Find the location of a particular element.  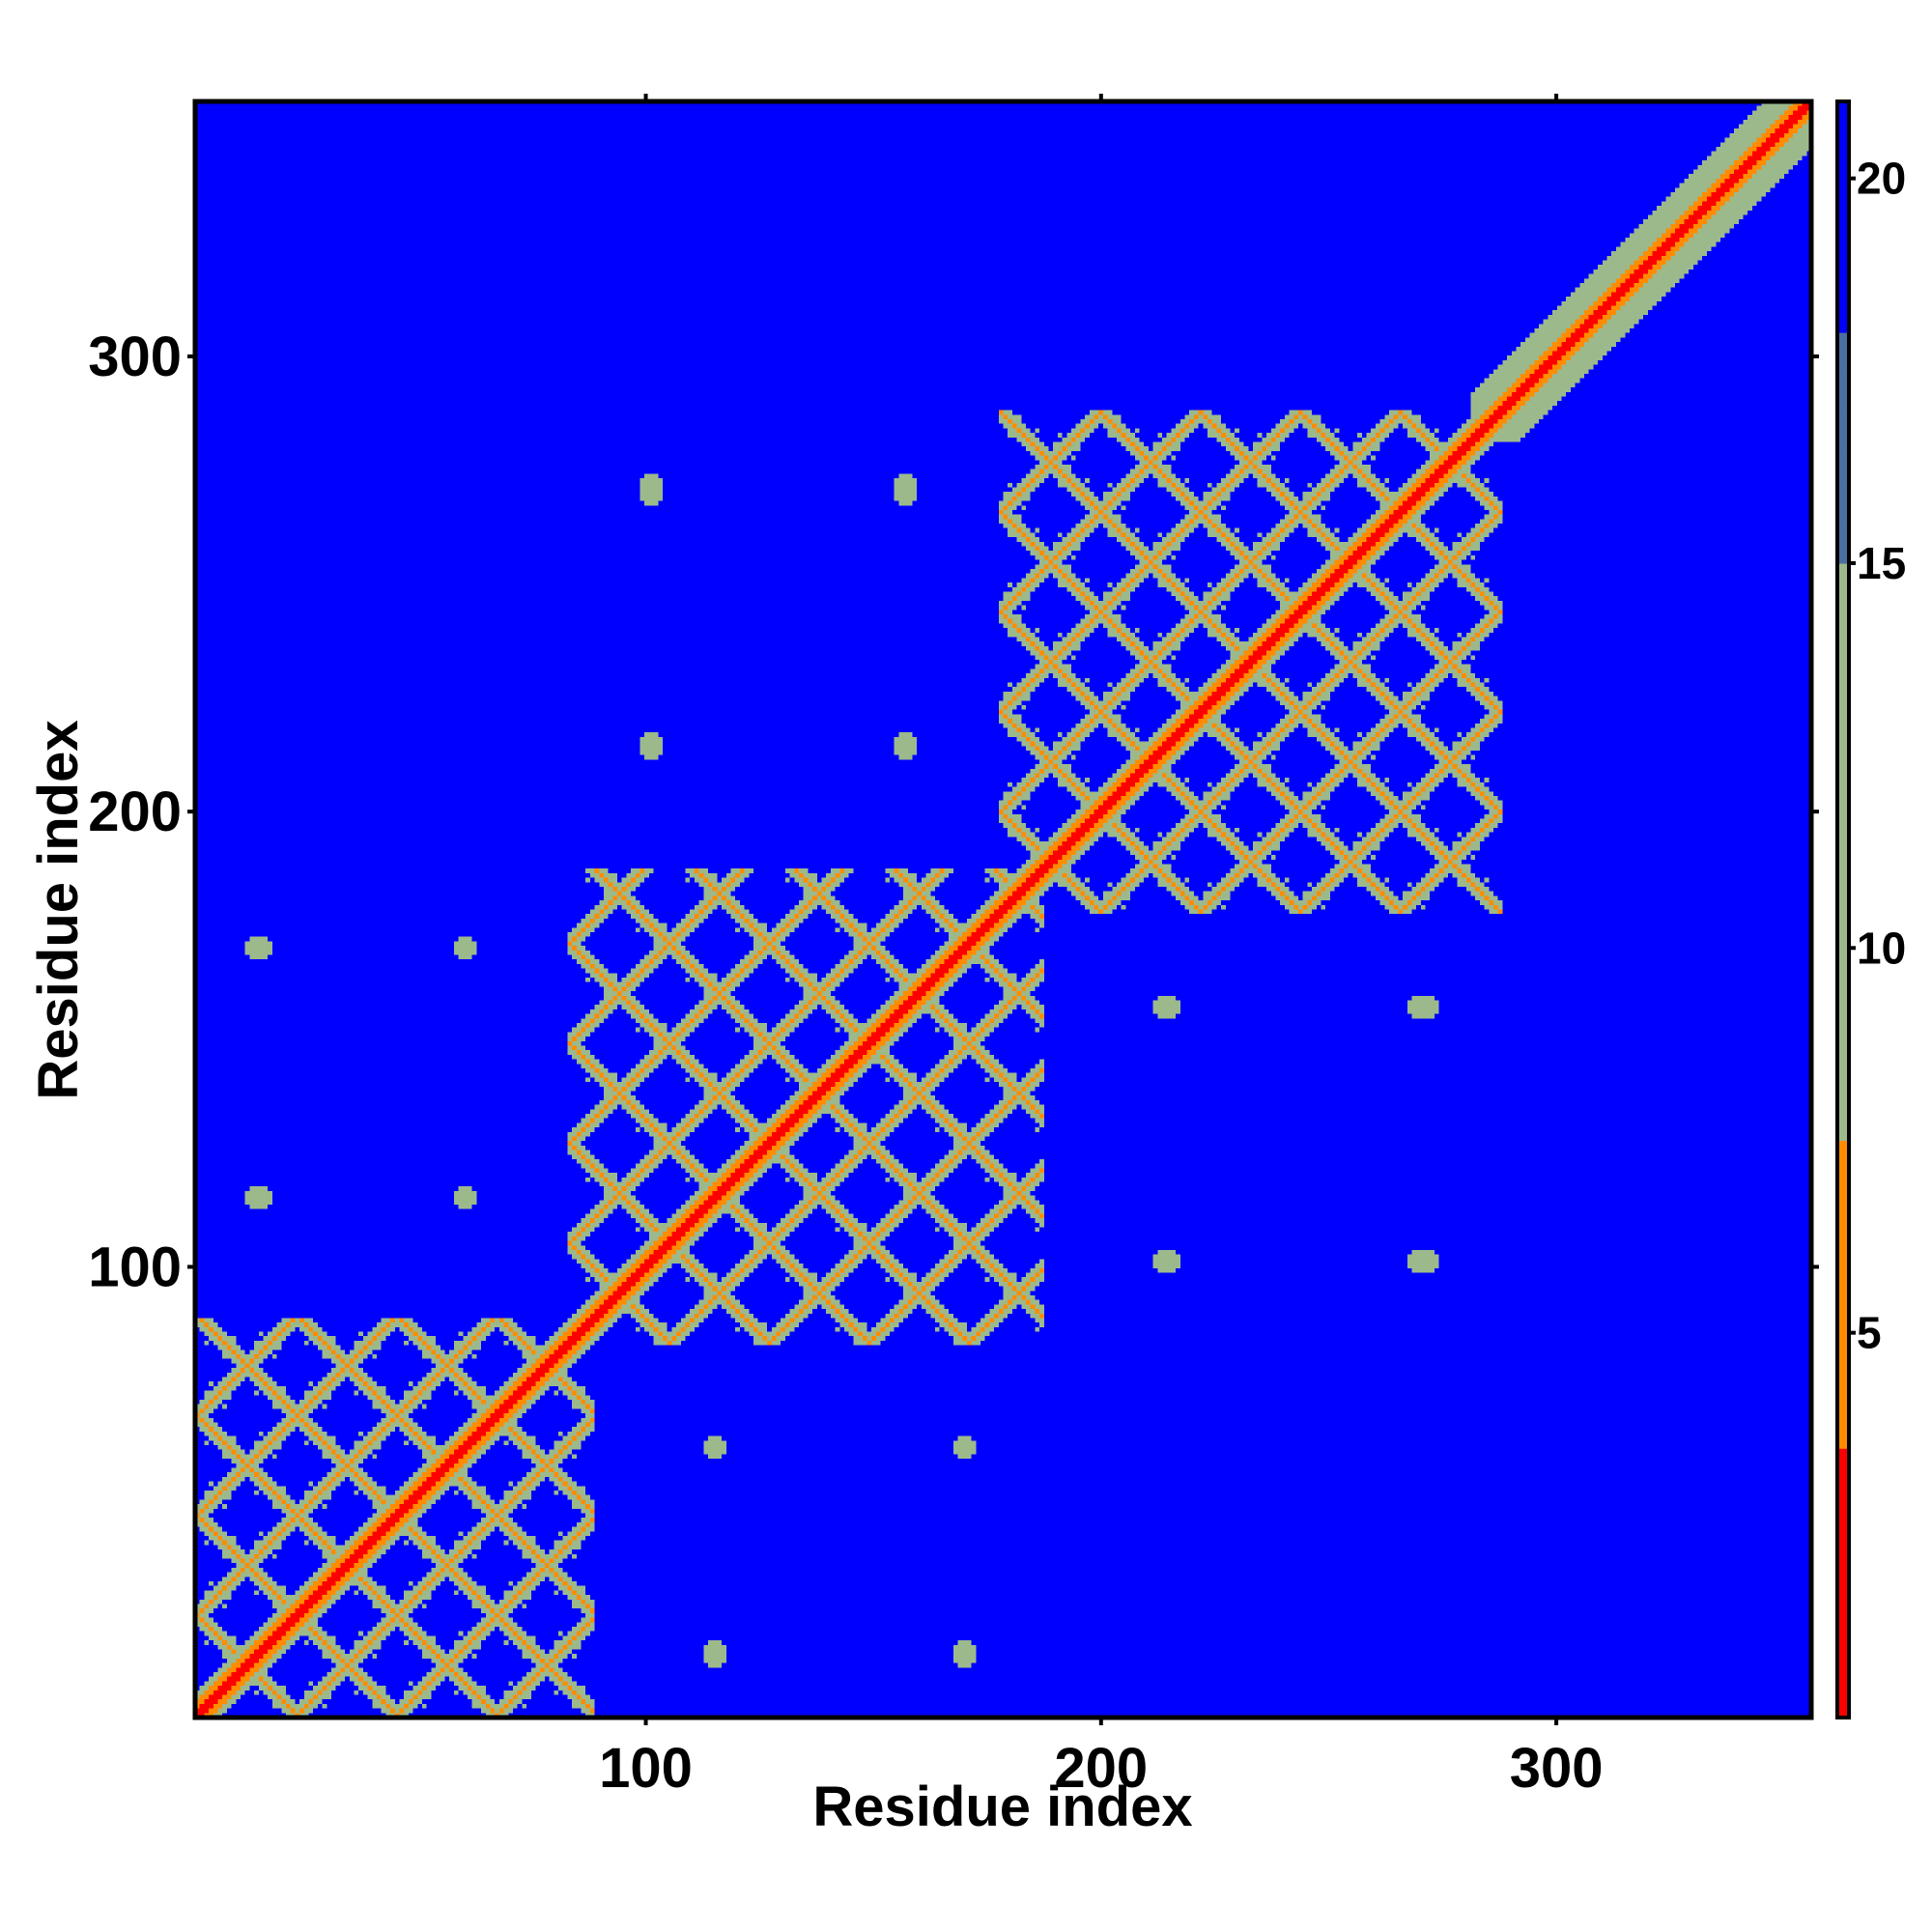

x-tick-label: 100 is located at coordinates (646, 1768).